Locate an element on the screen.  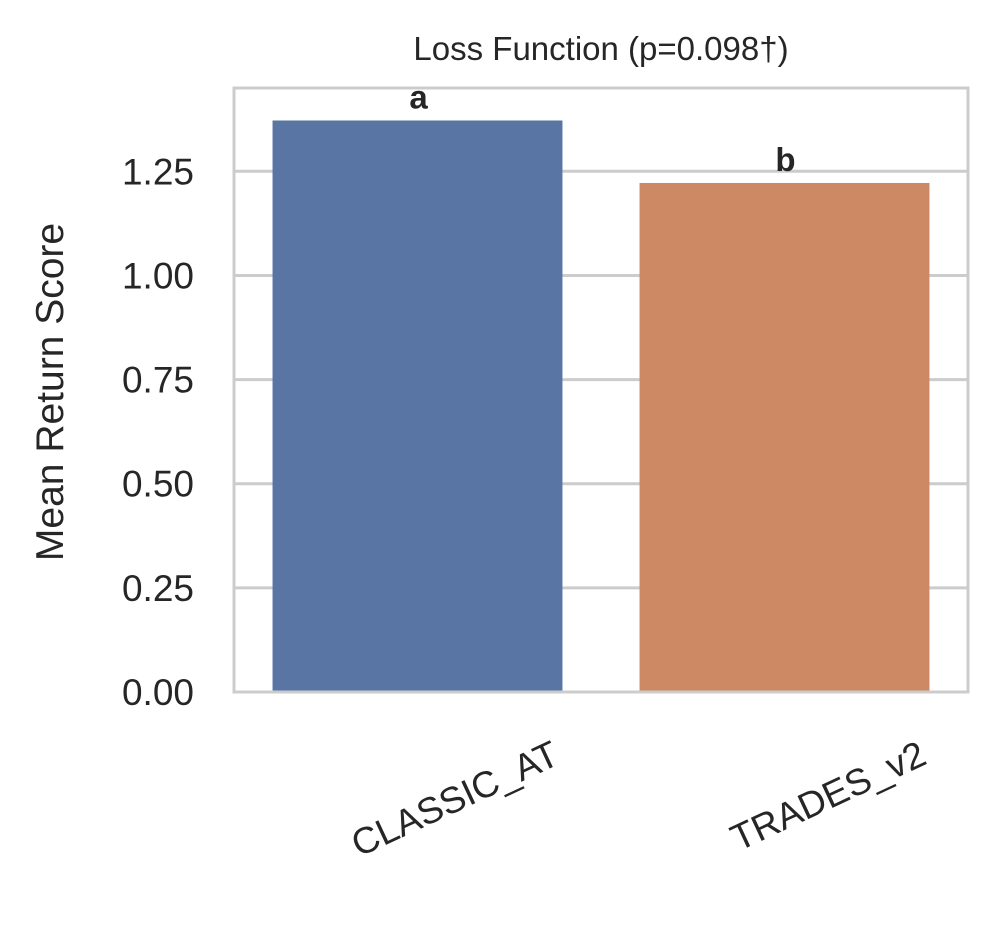
x-tick-label: TRADES_v2 is located at coordinates (827, 796).